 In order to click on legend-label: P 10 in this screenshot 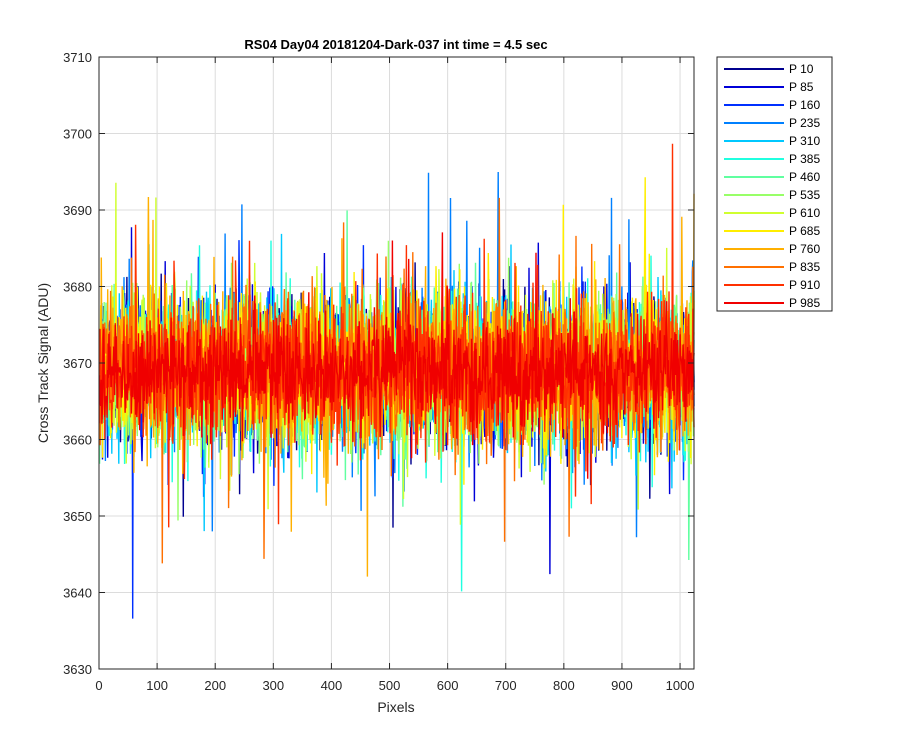, I will do `click(801, 69)`.